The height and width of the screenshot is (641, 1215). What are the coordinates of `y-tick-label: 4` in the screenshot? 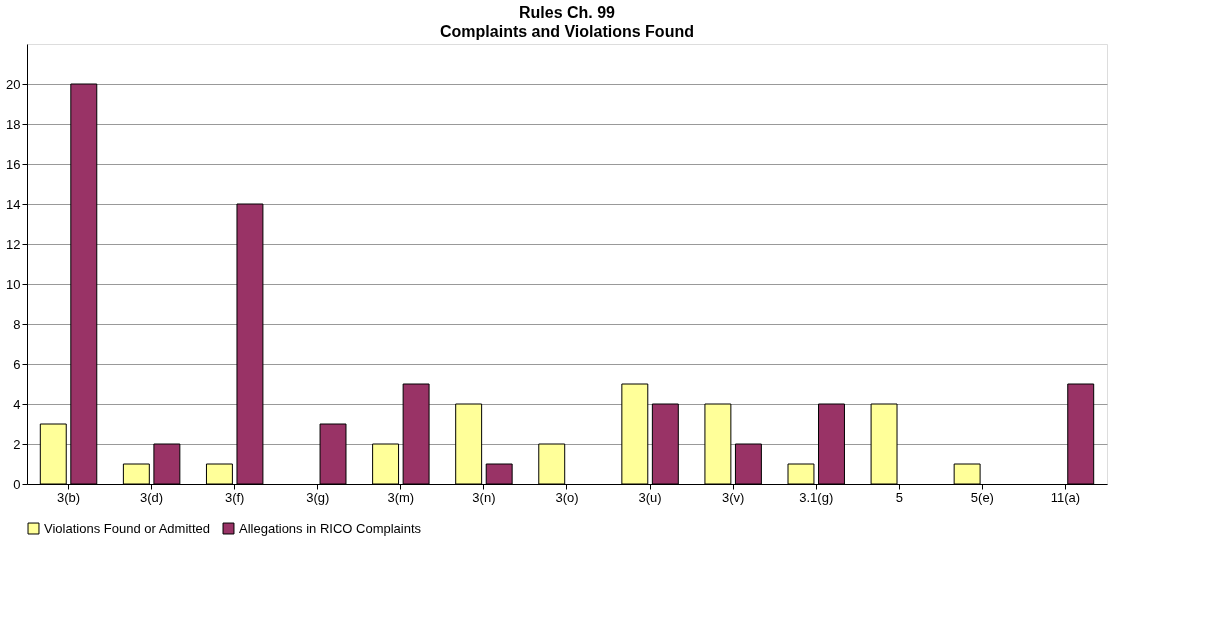 It's located at (17, 404).